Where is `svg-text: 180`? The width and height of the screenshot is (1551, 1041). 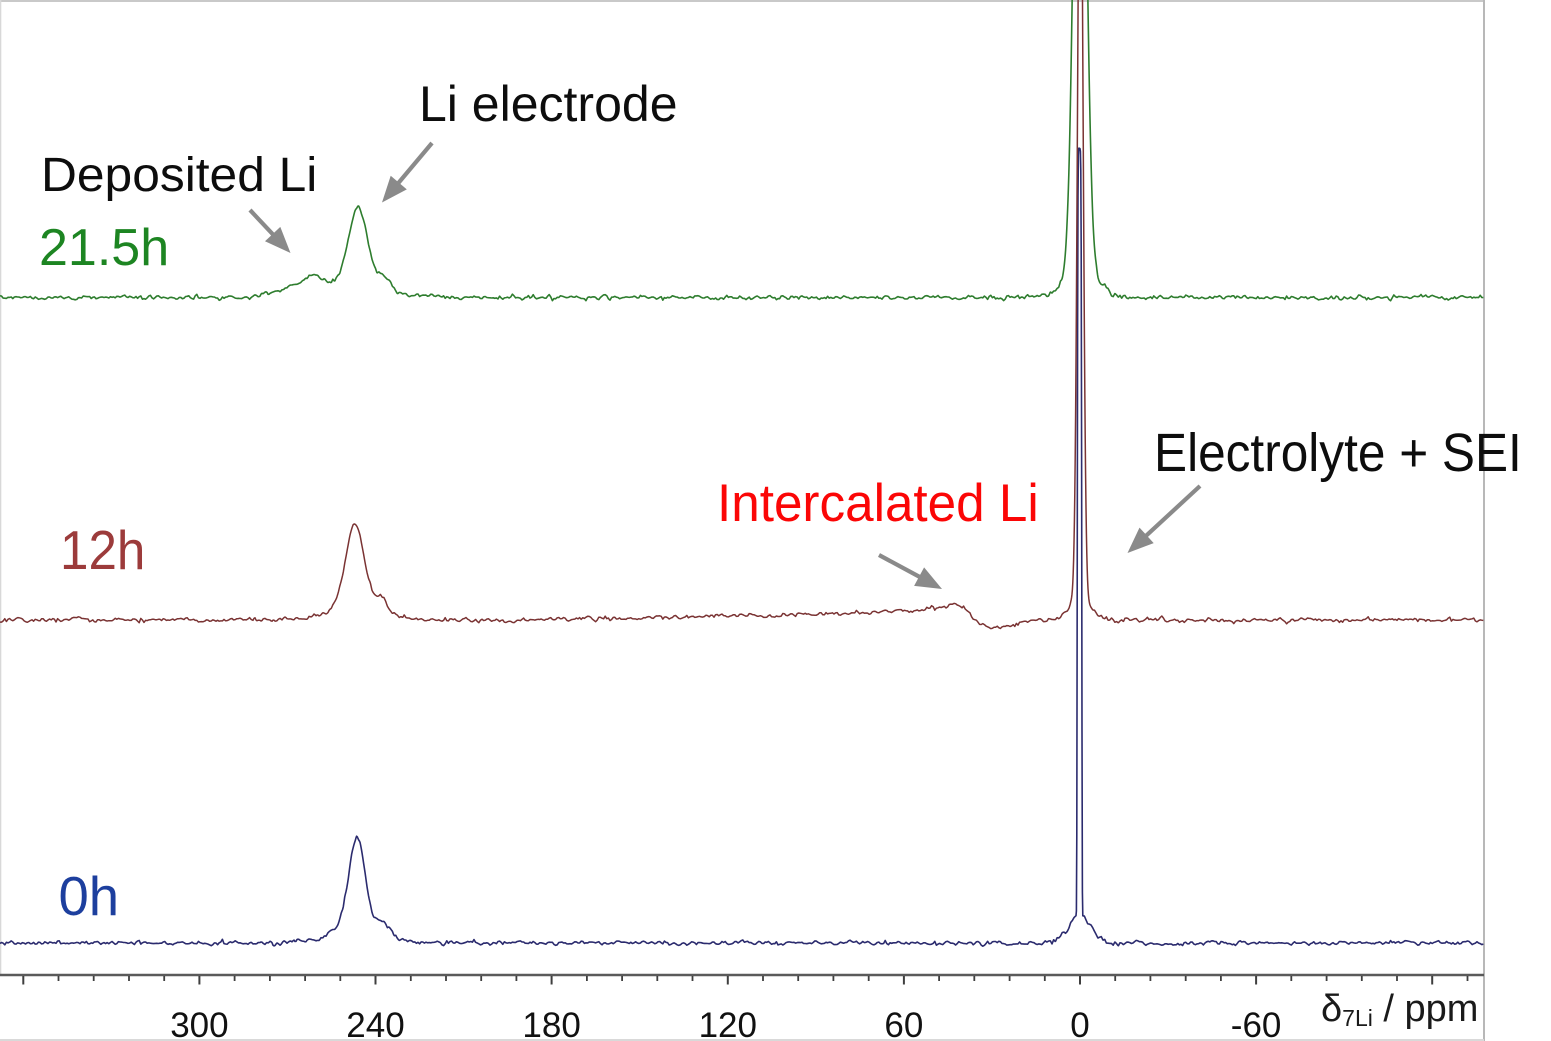 svg-text: 180 is located at coordinates (551, 1023).